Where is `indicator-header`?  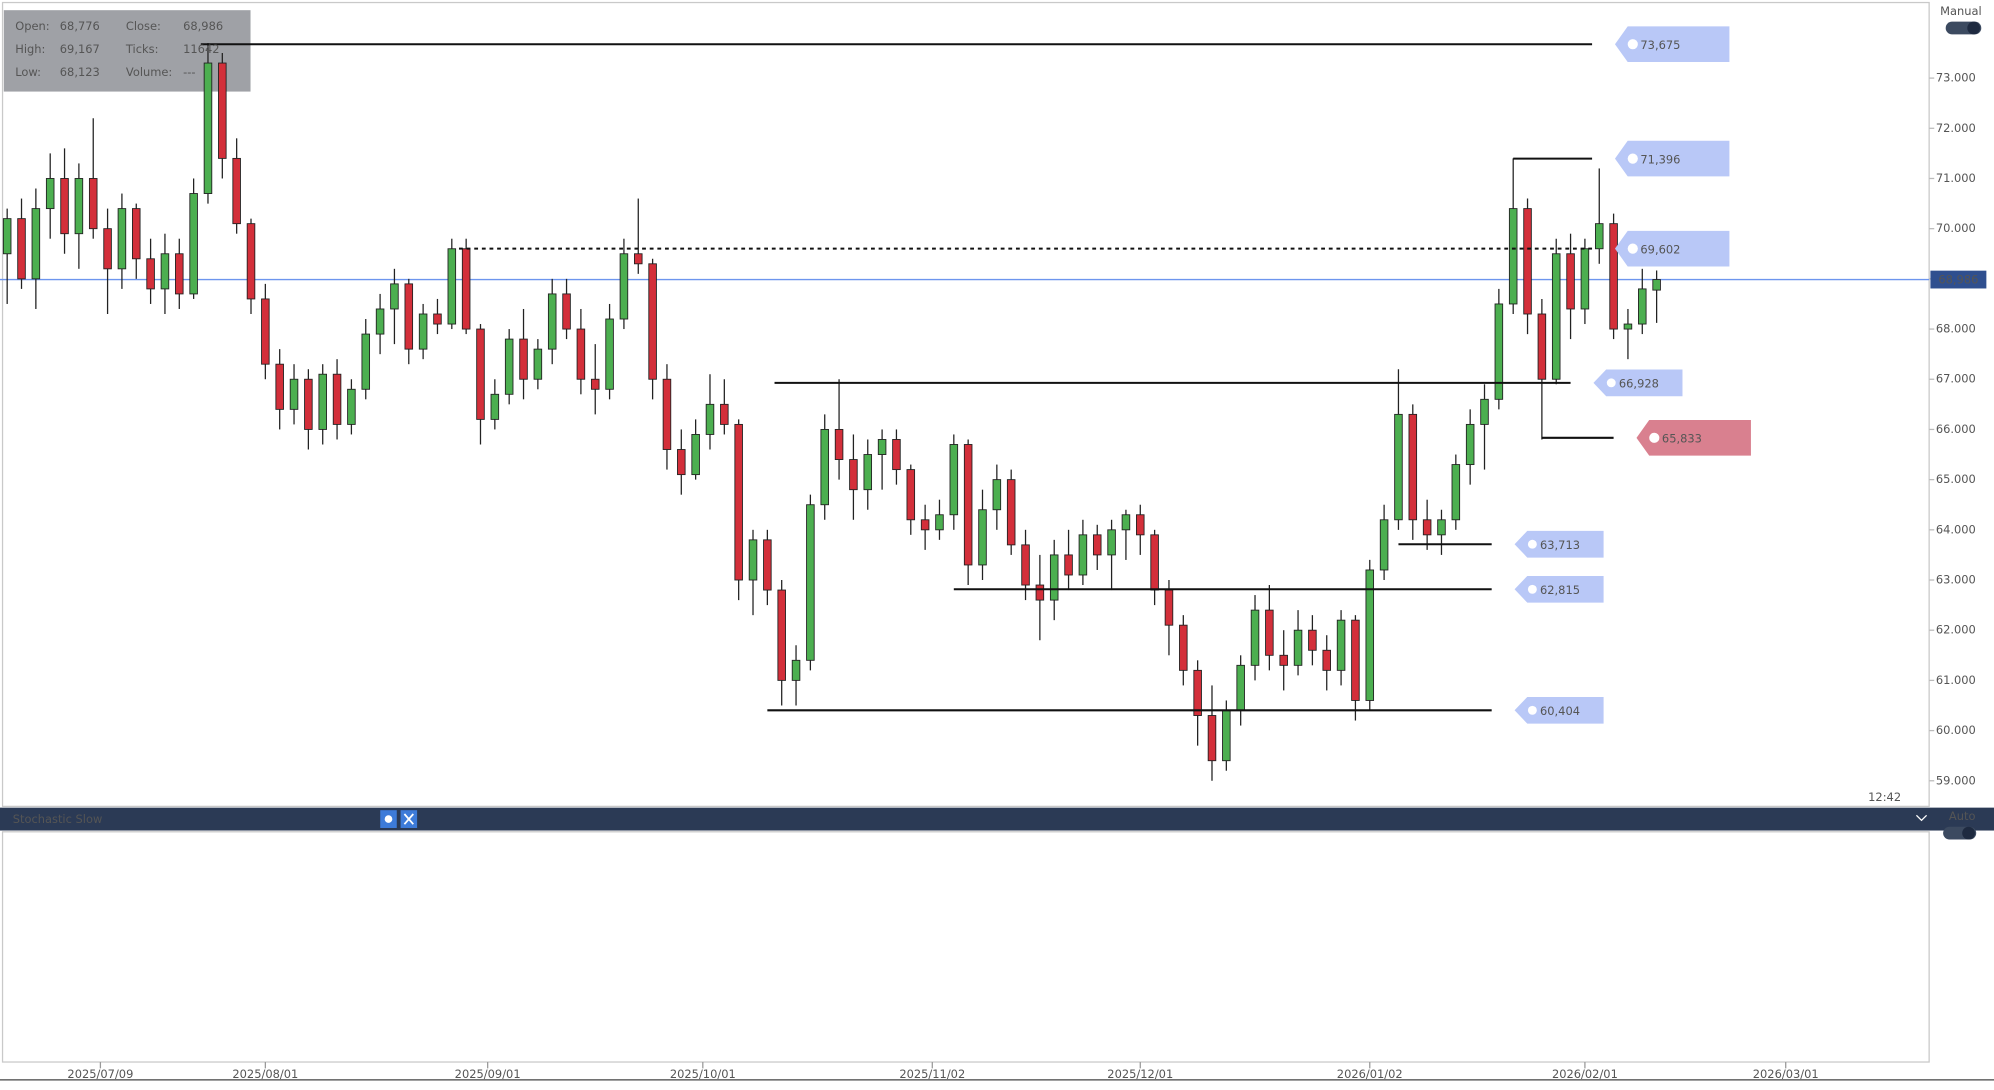
indicator-header is located at coordinates (997, 819).